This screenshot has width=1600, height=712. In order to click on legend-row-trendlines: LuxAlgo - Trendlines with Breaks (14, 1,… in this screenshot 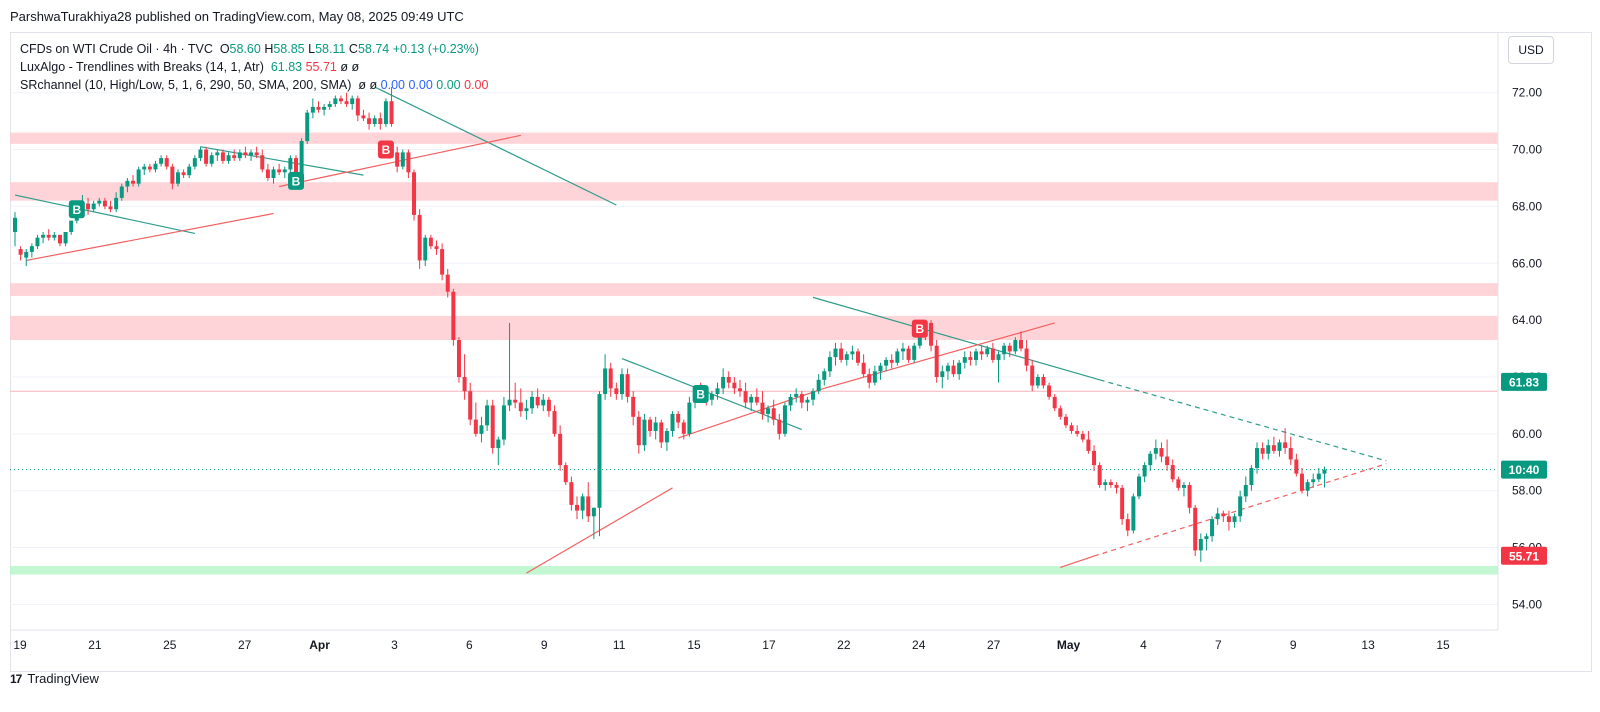, I will do `click(254, 67)`.